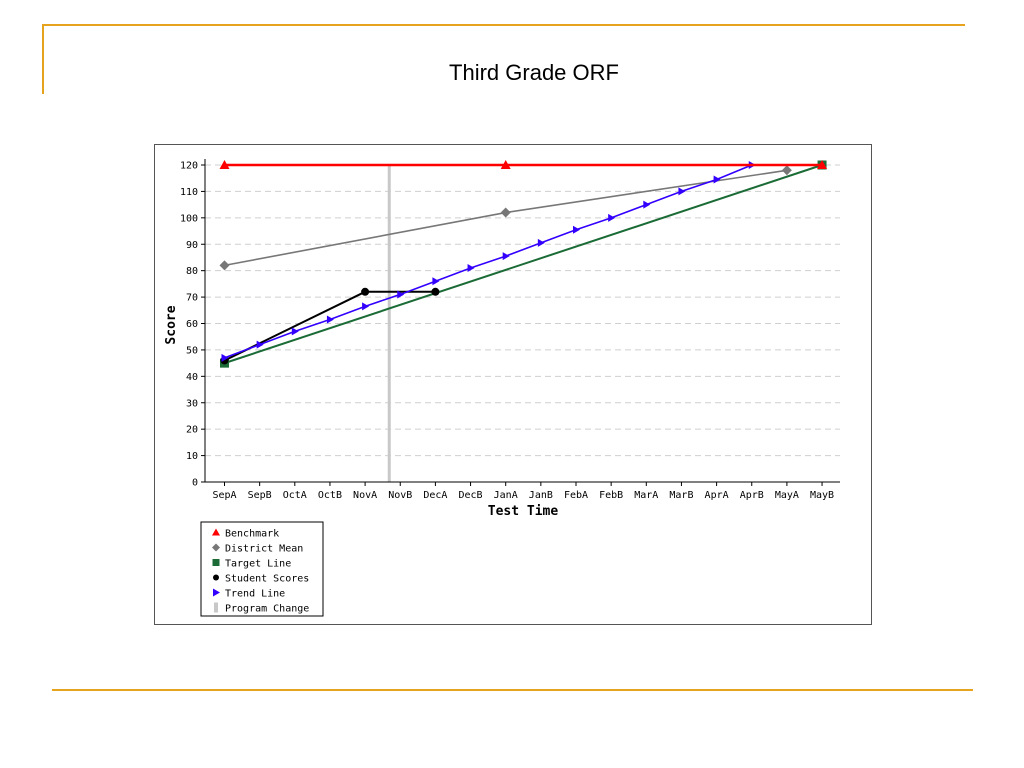  Describe the element at coordinates (189, 192) in the screenshot. I see `y-tick-label: 110` at that location.